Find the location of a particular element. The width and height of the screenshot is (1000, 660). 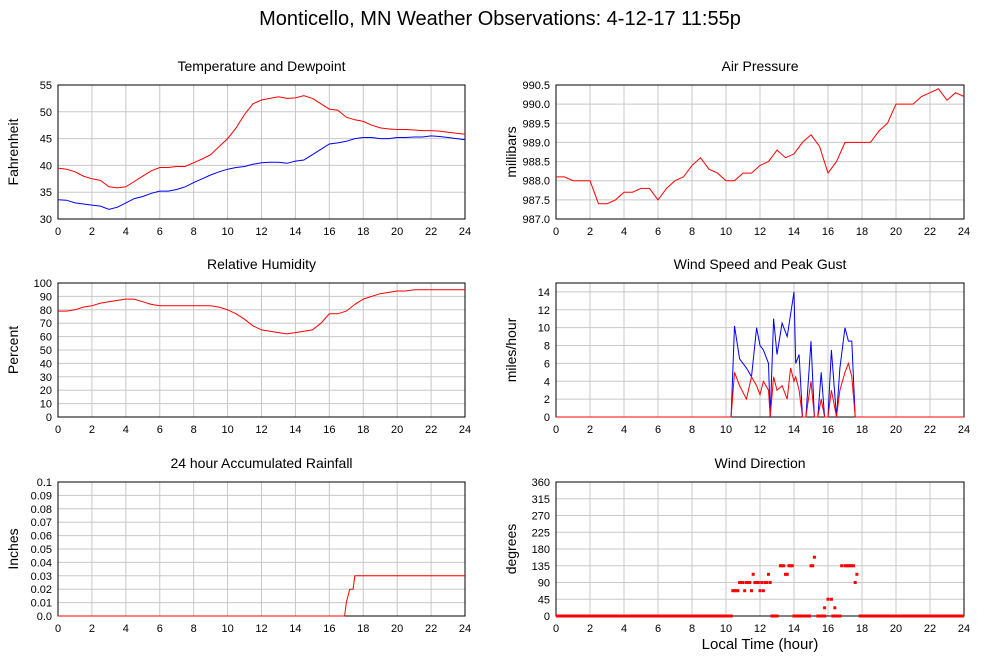

y-tick-label: 0.06 is located at coordinates (41, 537).